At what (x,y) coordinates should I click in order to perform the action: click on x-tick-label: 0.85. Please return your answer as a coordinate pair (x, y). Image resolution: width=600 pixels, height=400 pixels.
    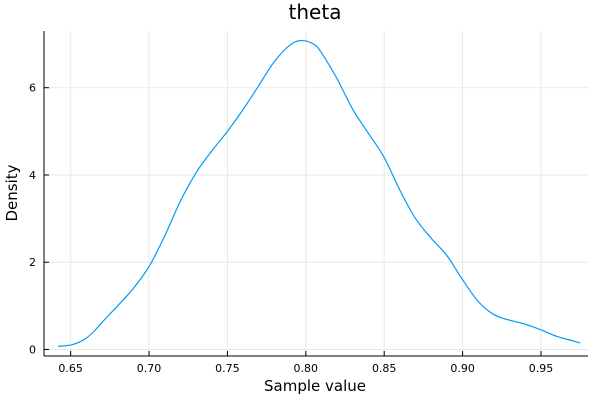
    Looking at the image, I should click on (384, 368).